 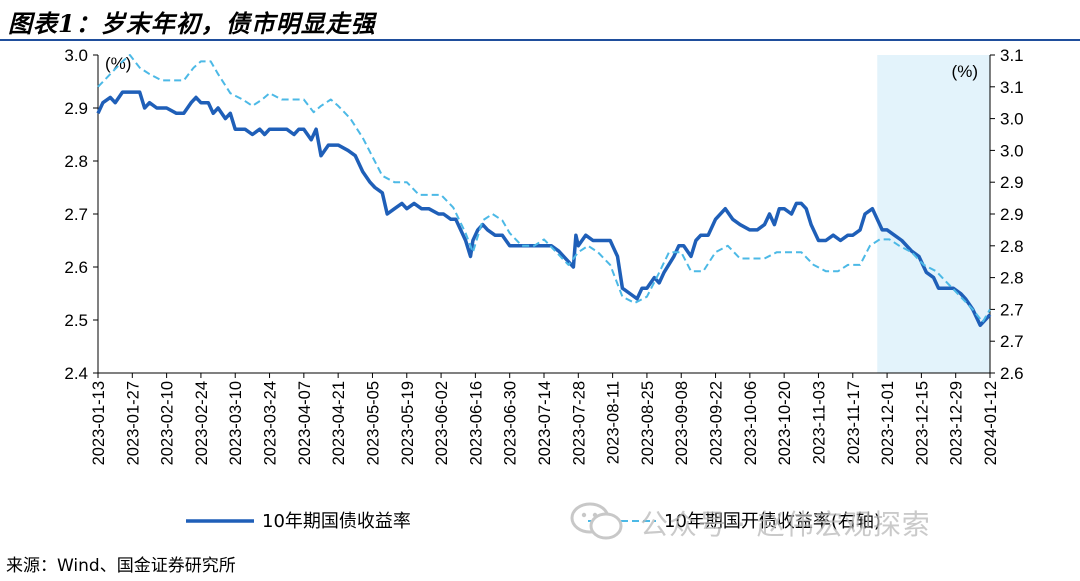 I want to click on left-tick-label: 2.7, so click(x=76, y=214).